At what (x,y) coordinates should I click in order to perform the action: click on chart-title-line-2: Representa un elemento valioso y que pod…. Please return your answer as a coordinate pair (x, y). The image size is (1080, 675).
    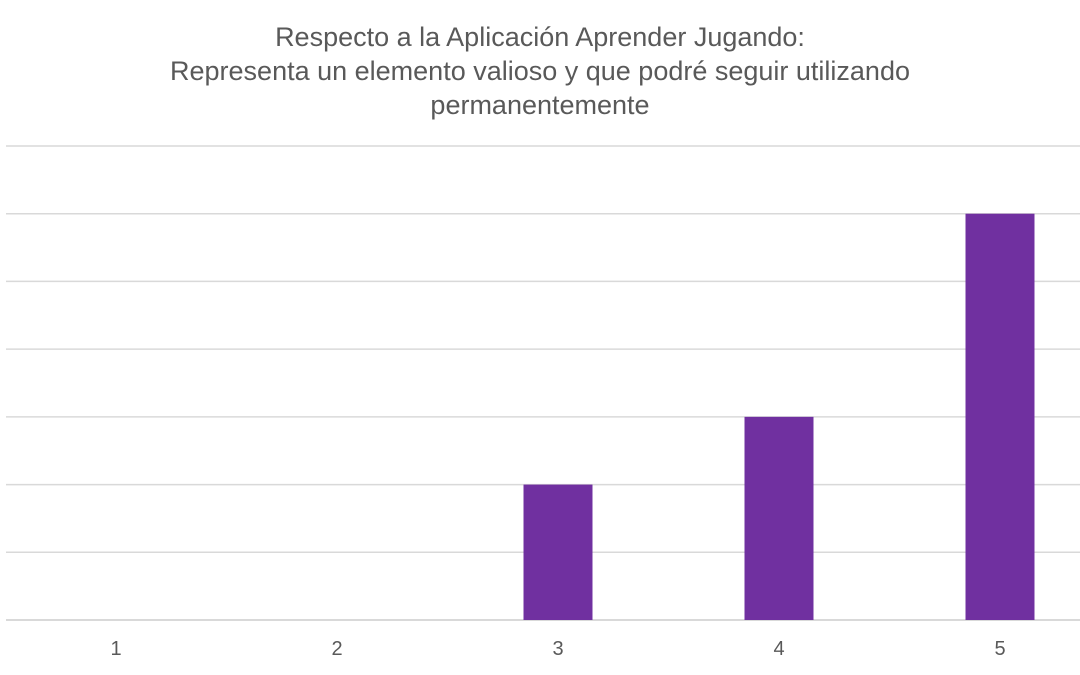
    Looking at the image, I should click on (540, 71).